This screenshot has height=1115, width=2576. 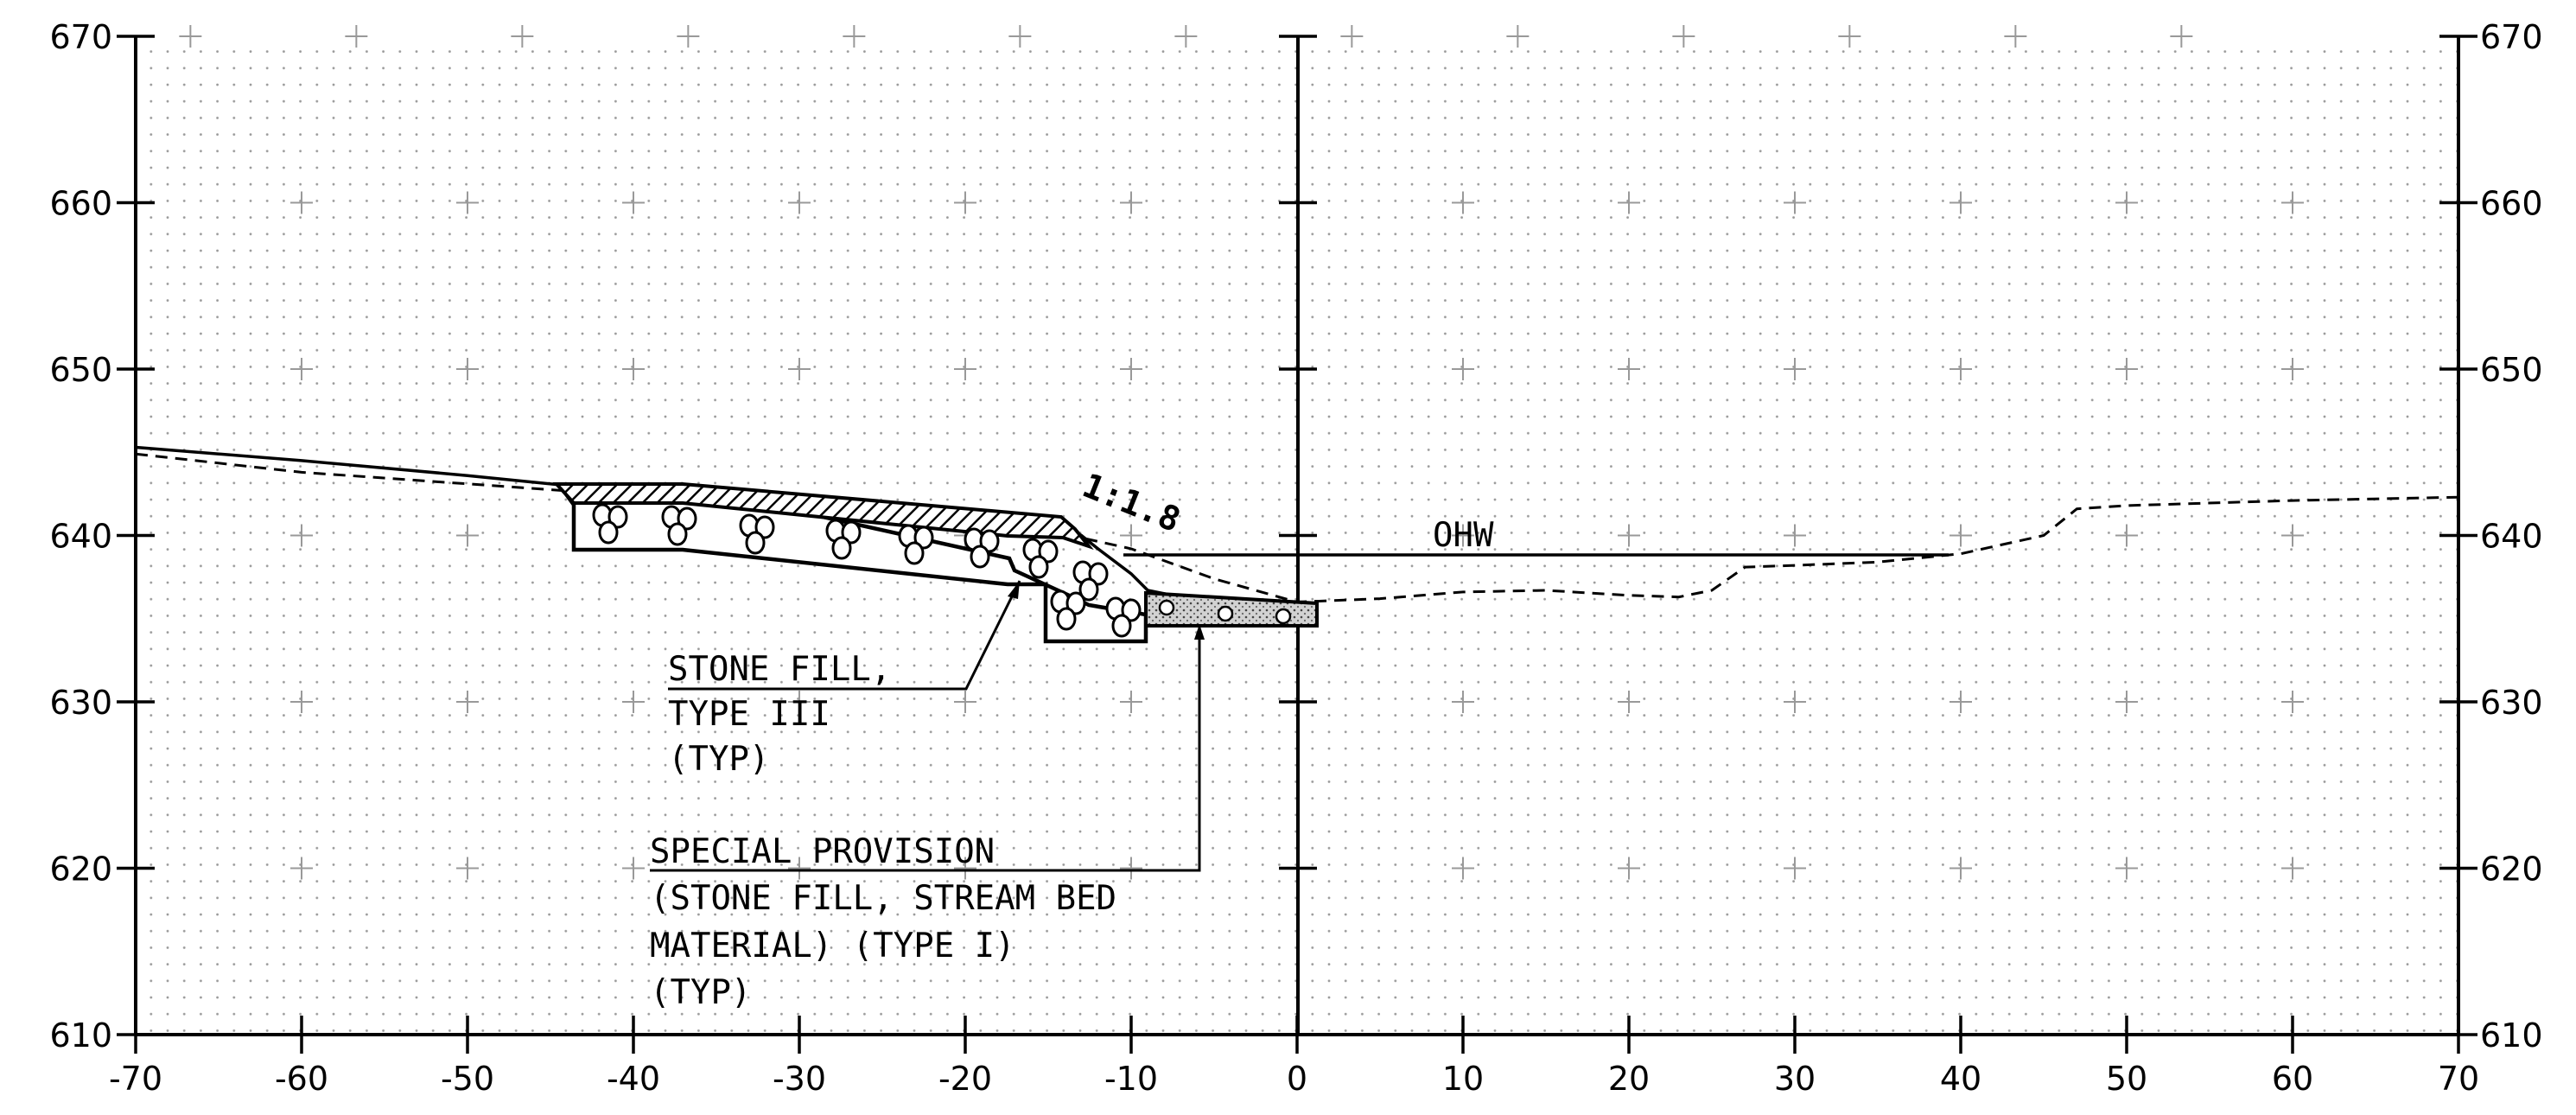 I want to click on x-tick-label: -40, so click(x=634, y=1079).